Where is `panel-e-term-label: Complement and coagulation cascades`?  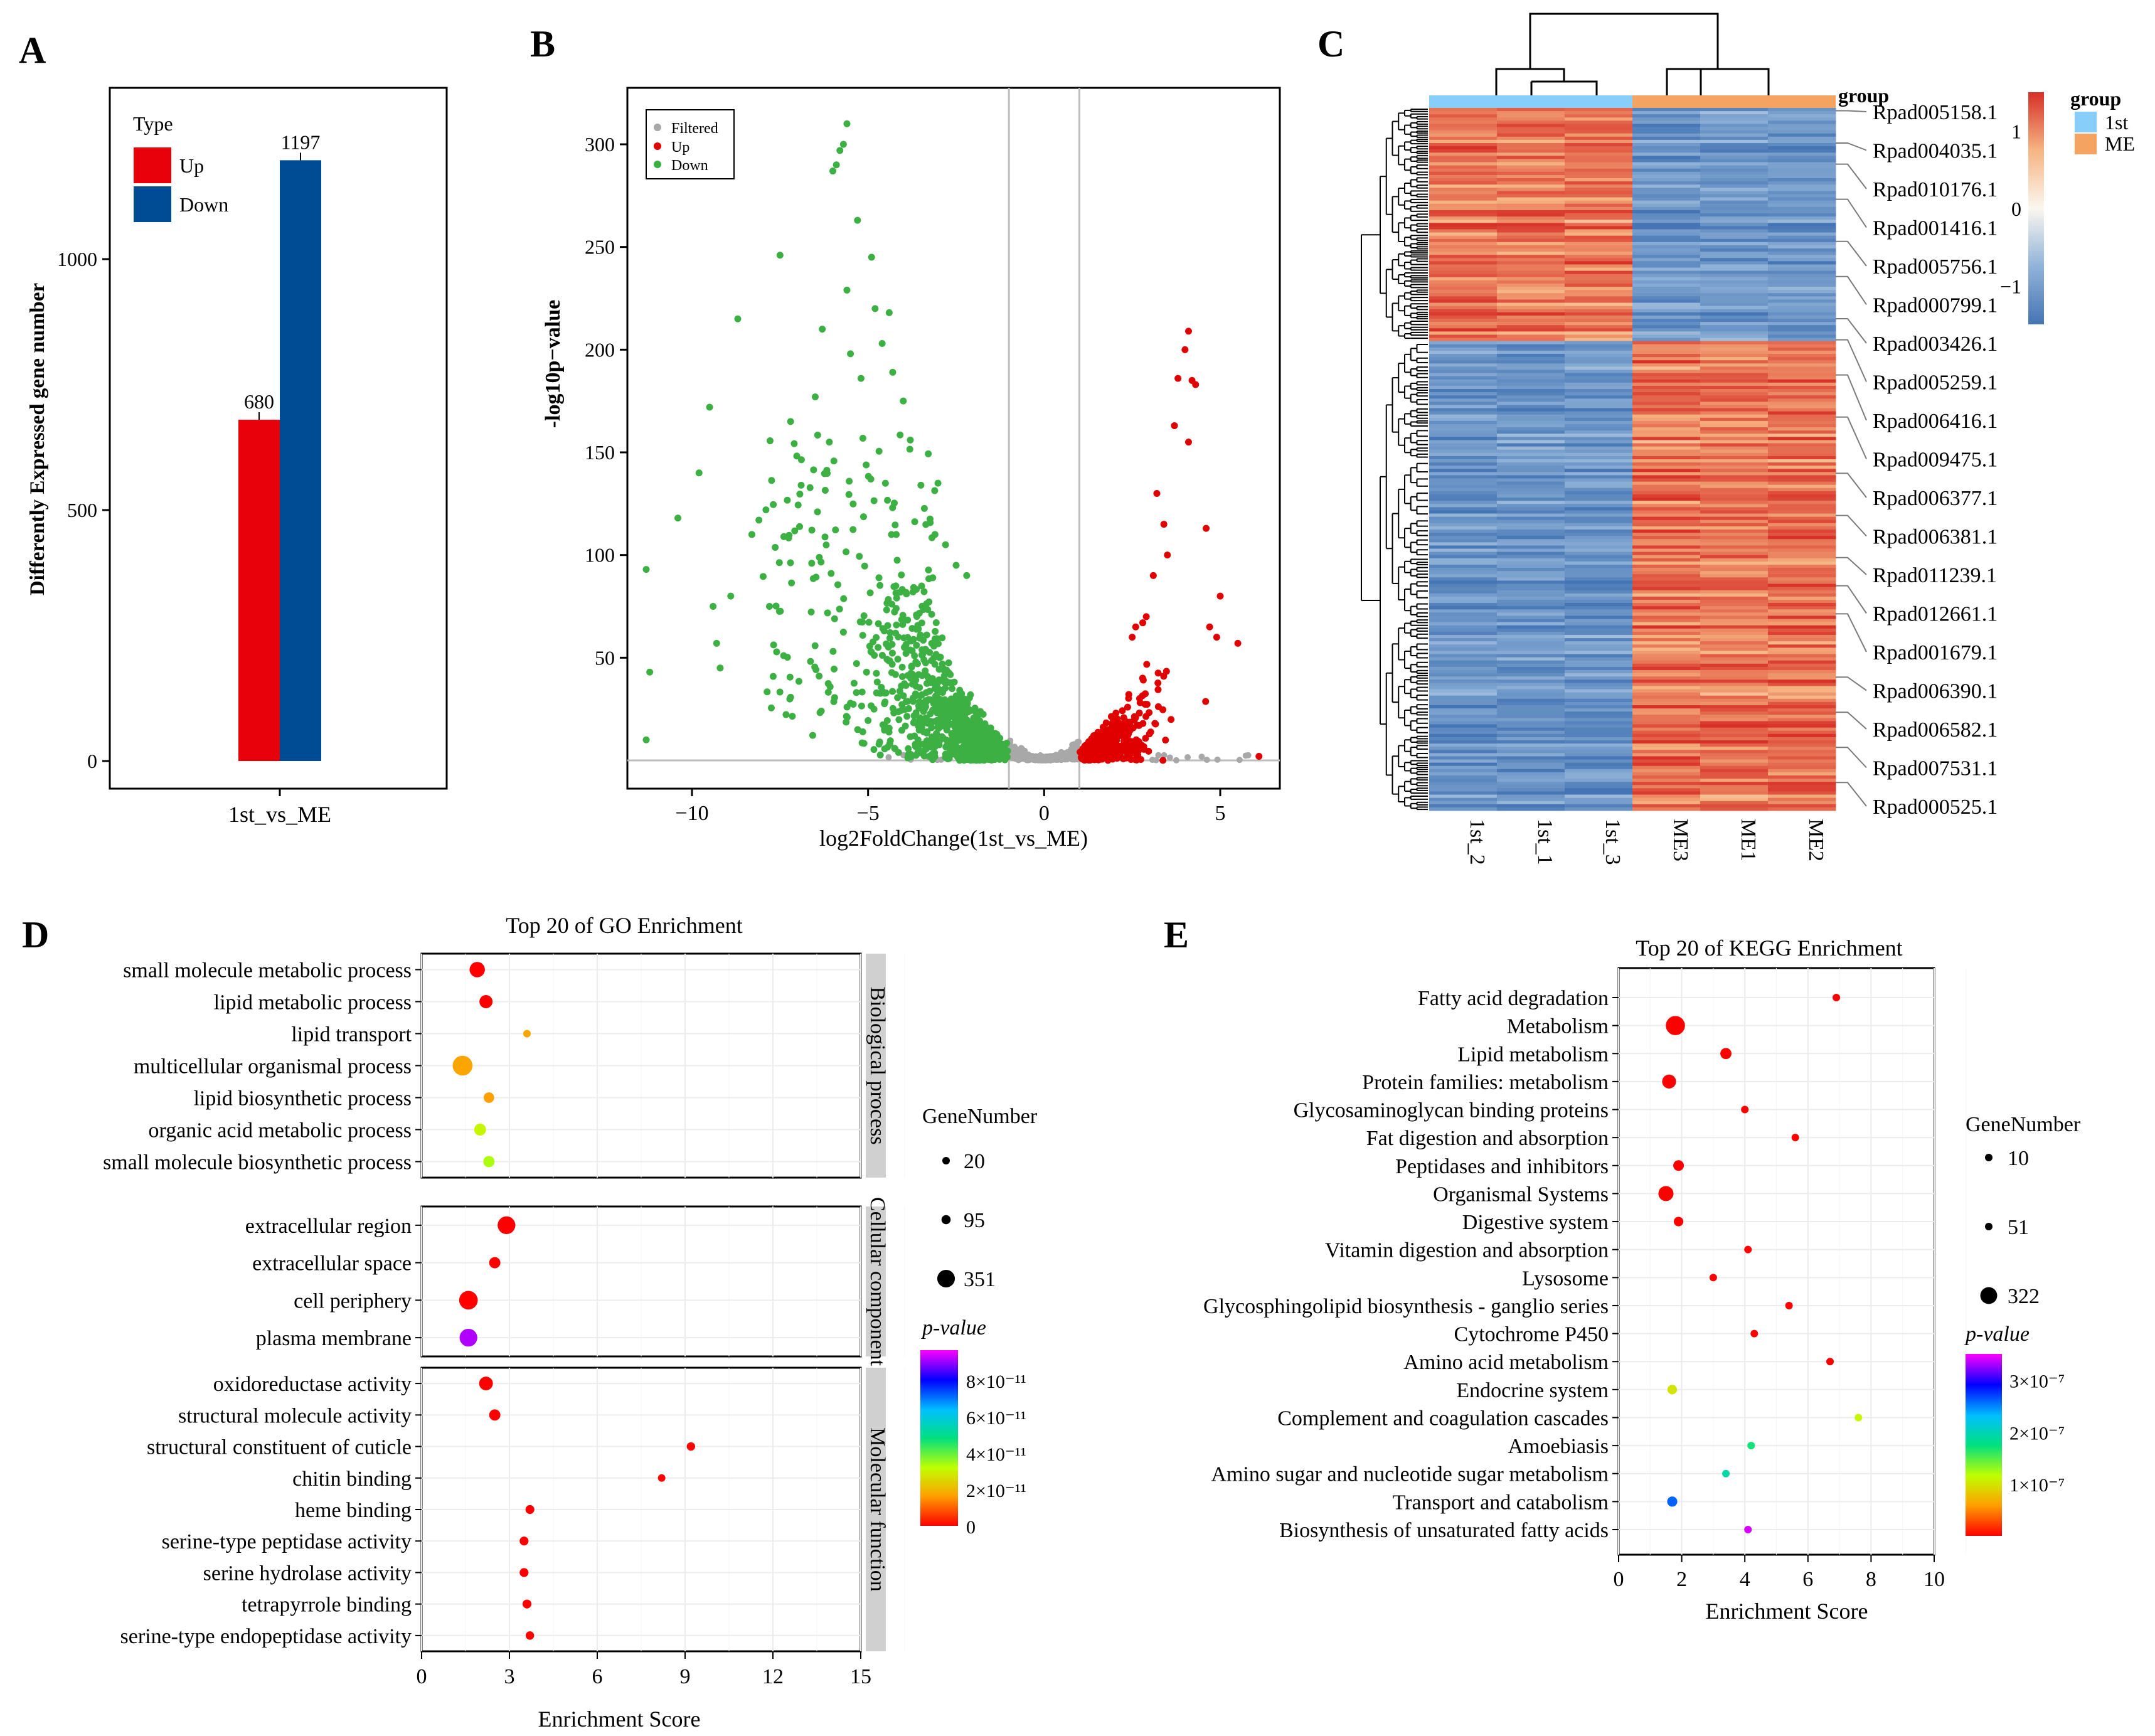
panel-e-term-label: Complement and coagulation cascades is located at coordinates (1443, 1418).